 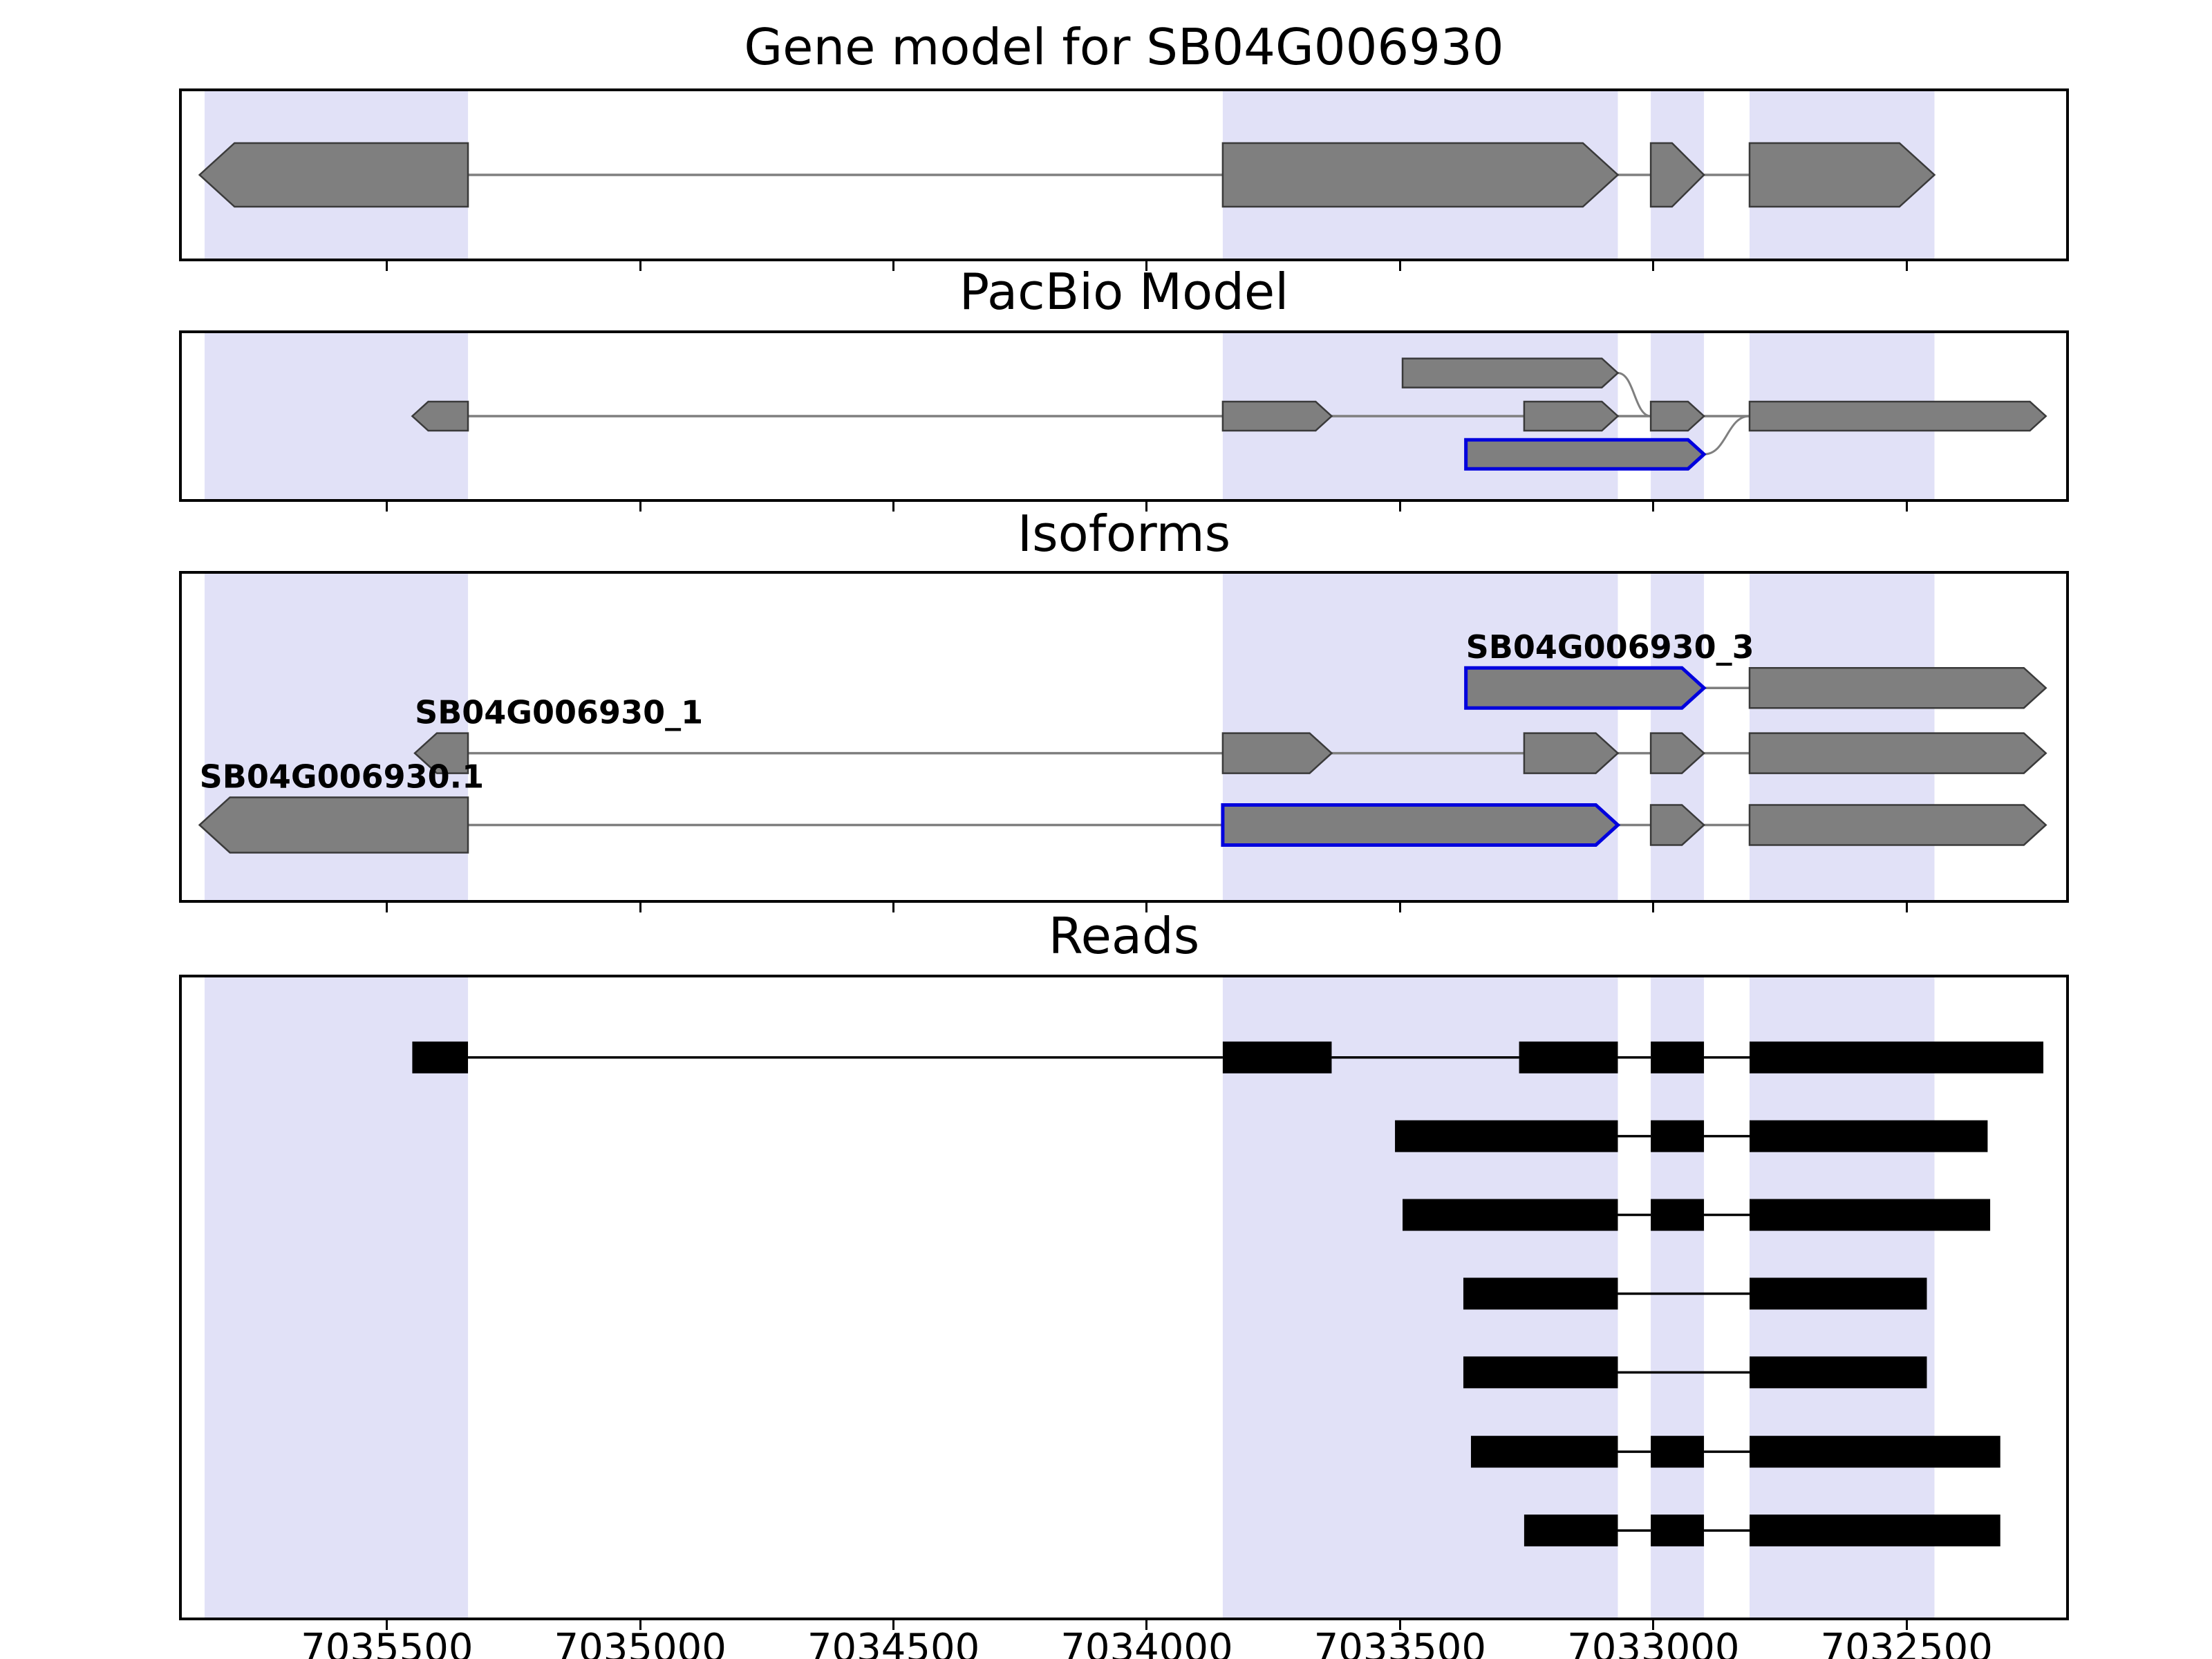 I want to click on isoform-label: SB04G006930_3, so click(x=1610, y=647).